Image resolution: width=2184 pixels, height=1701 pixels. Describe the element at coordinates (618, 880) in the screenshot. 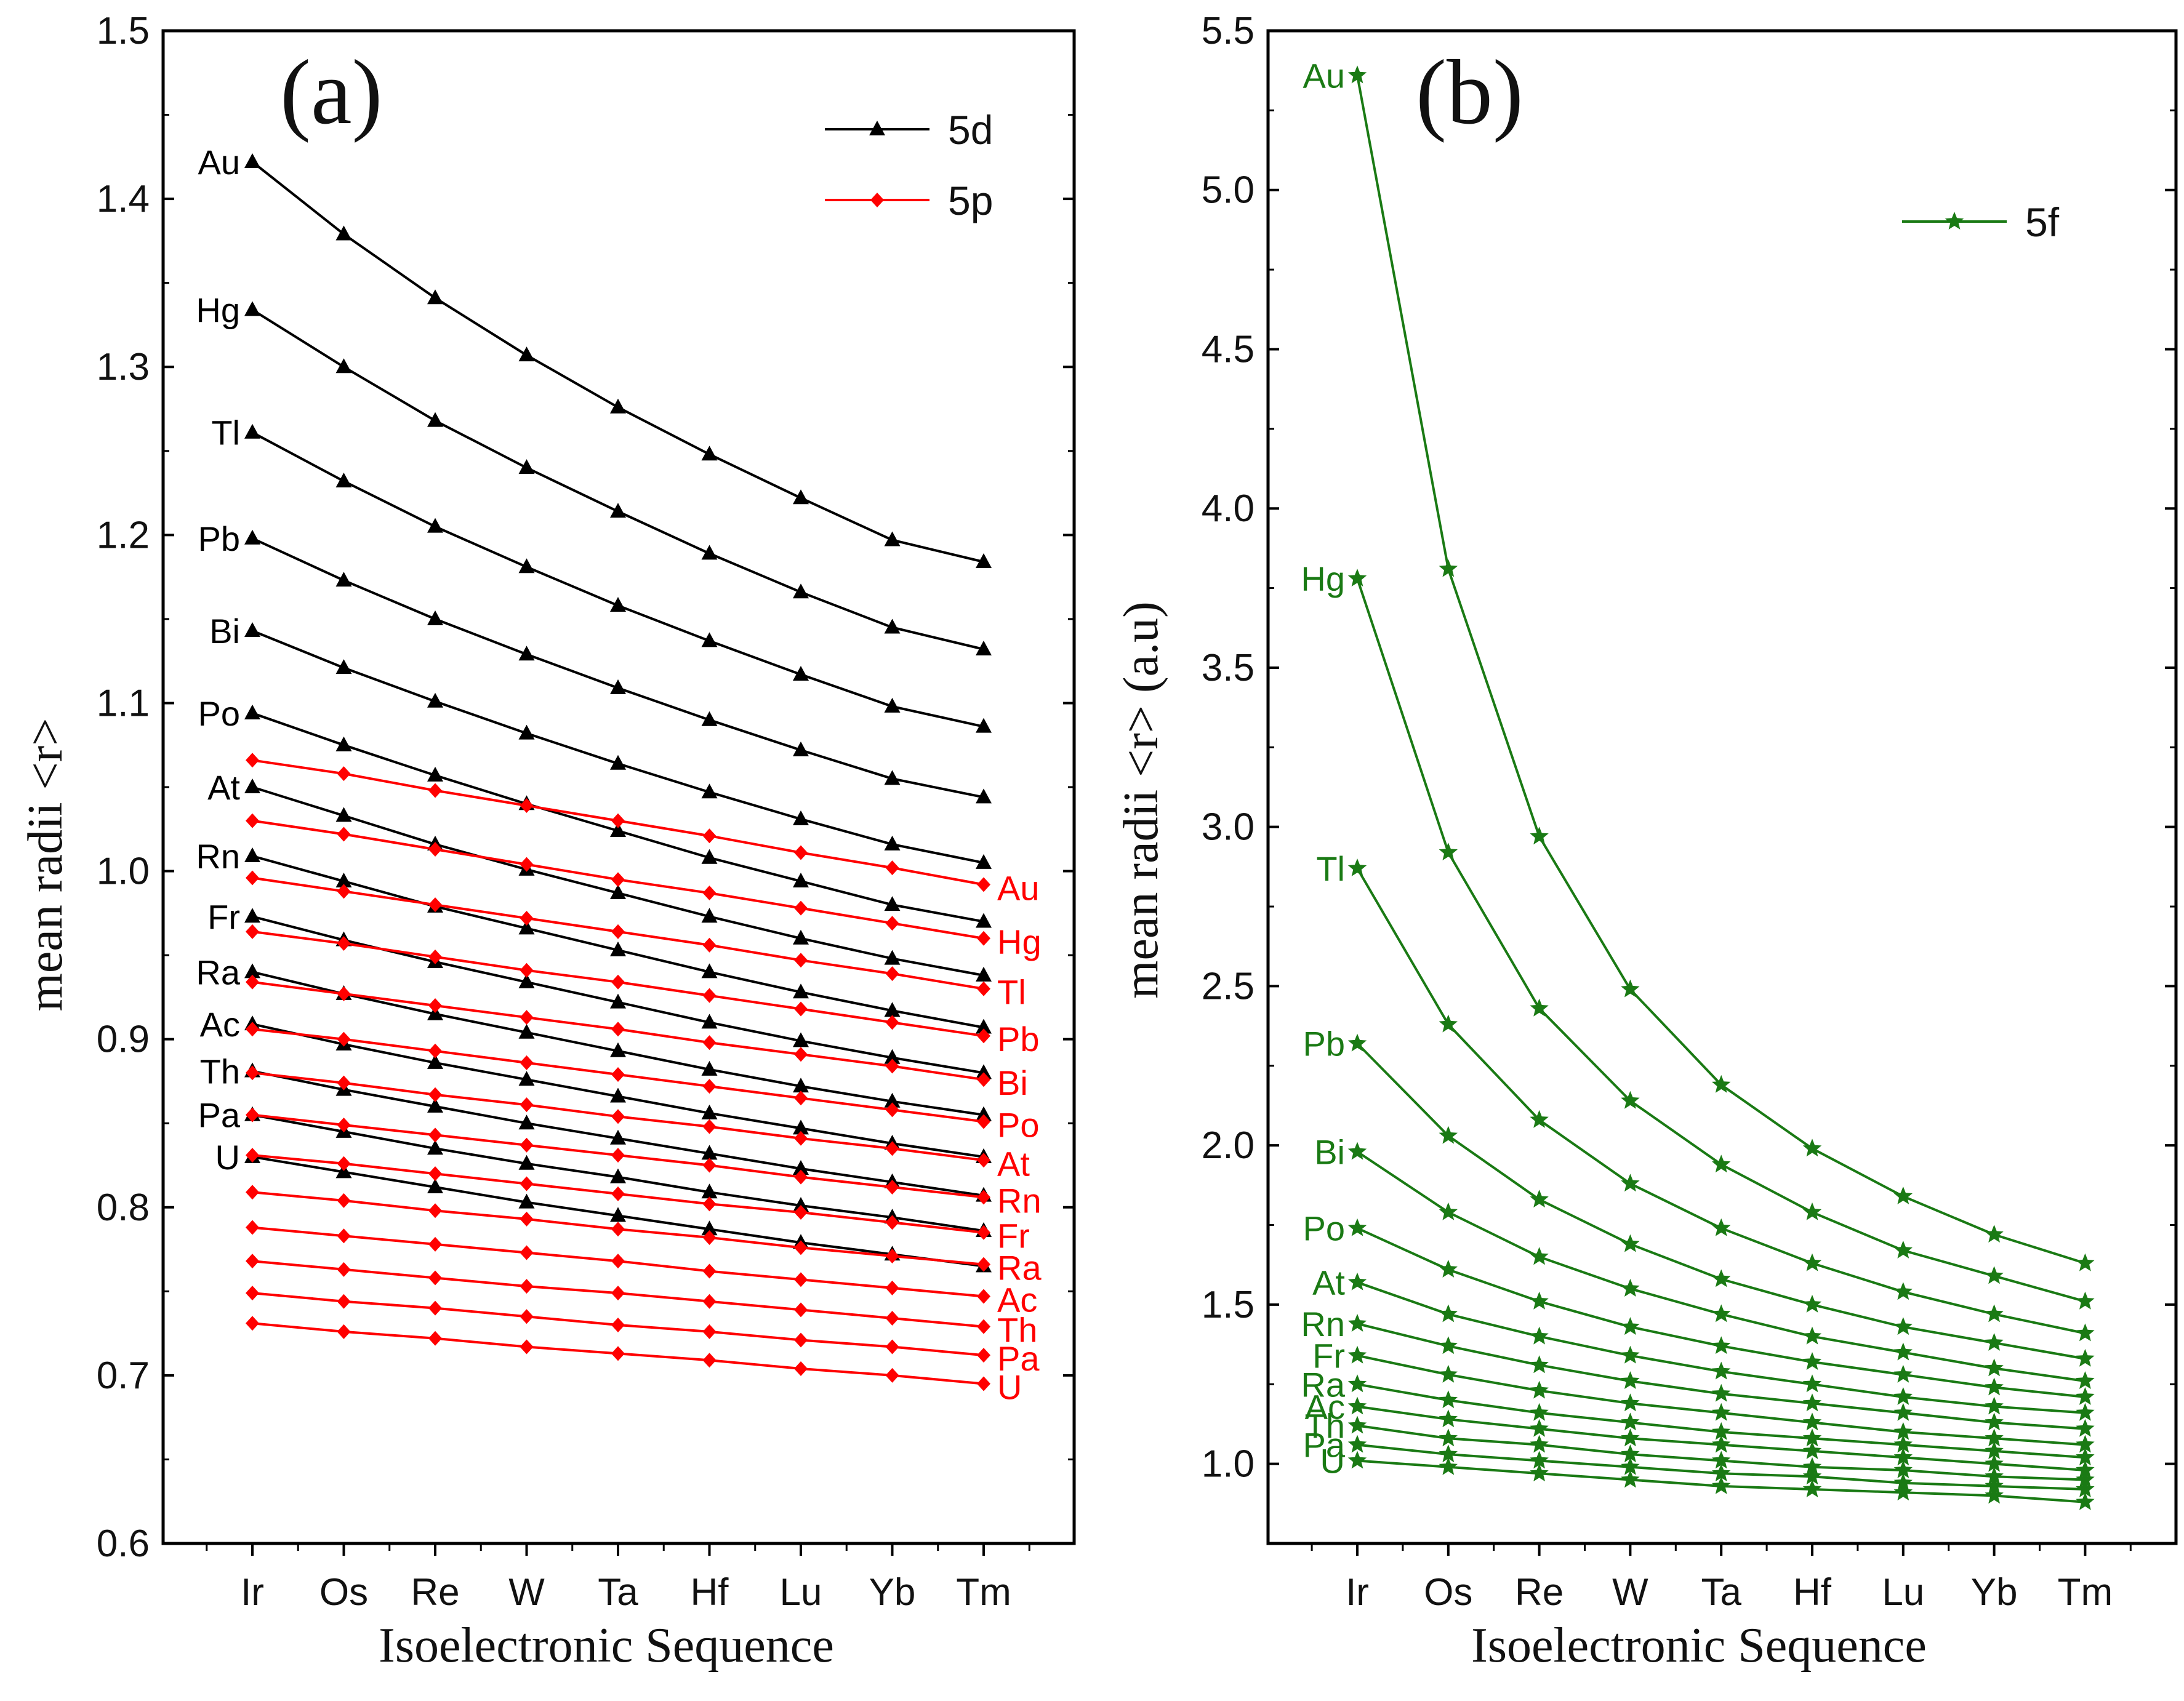

I see `data-point-5p-Hg-Ta` at that location.